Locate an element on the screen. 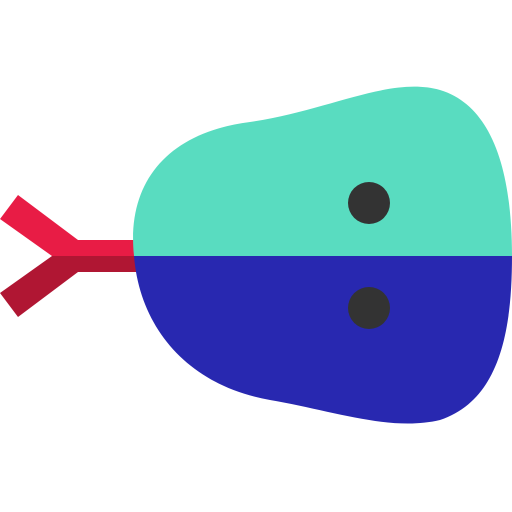 The height and width of the screenshot is (512, 512). handle-stem-bottom is located at coordinates (105, 264).